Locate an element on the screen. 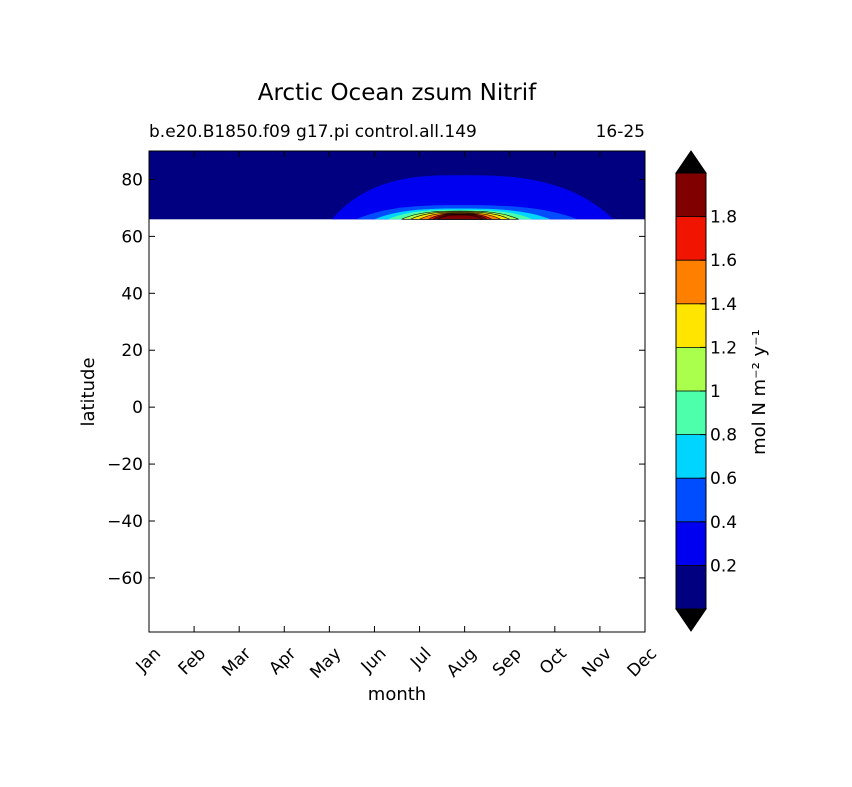  x-tick-label-aug: Aug is located at coordinates (462, 663).